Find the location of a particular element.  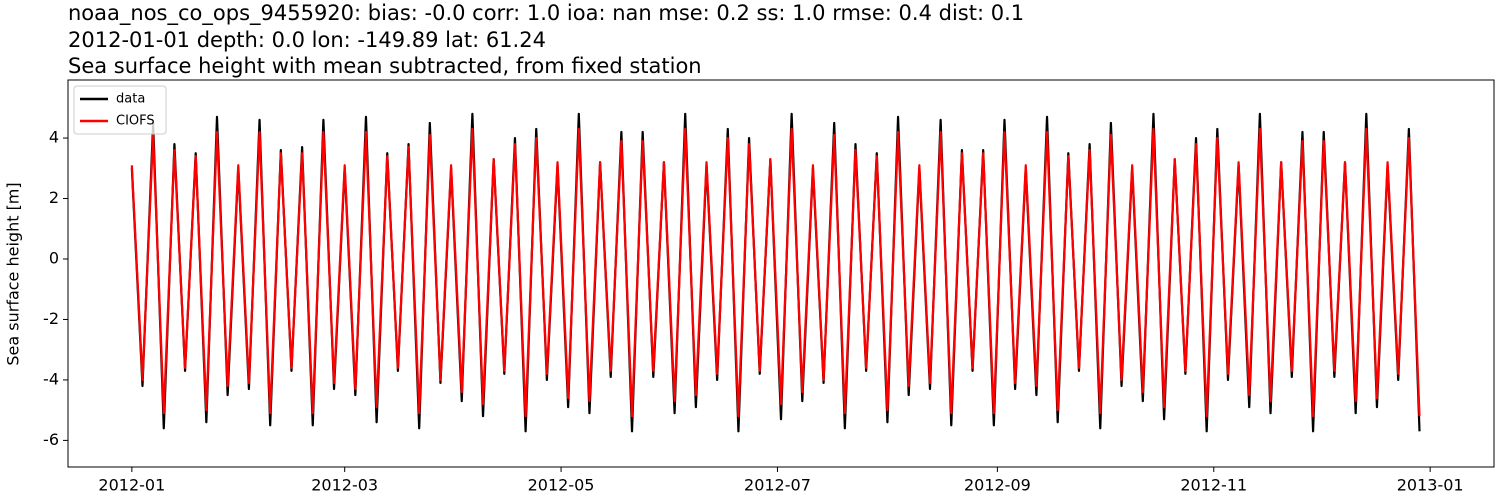

y-tick-label: -4 is located at coordinates (51, 378).